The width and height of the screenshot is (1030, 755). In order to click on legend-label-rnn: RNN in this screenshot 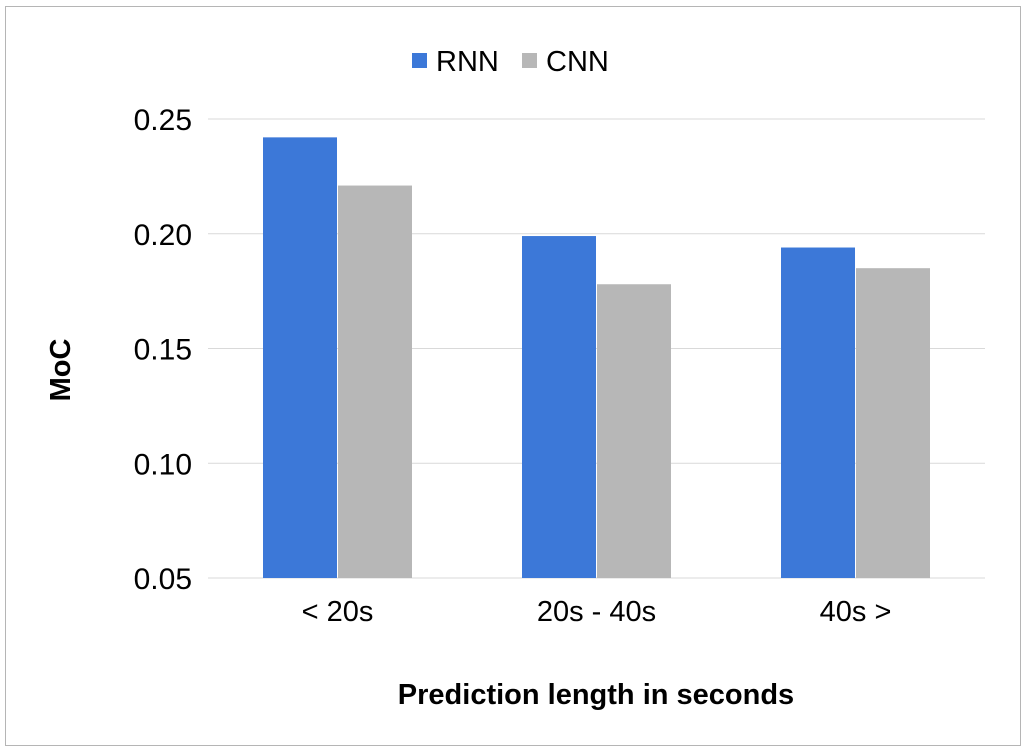, I will do `click(467, 62)`.